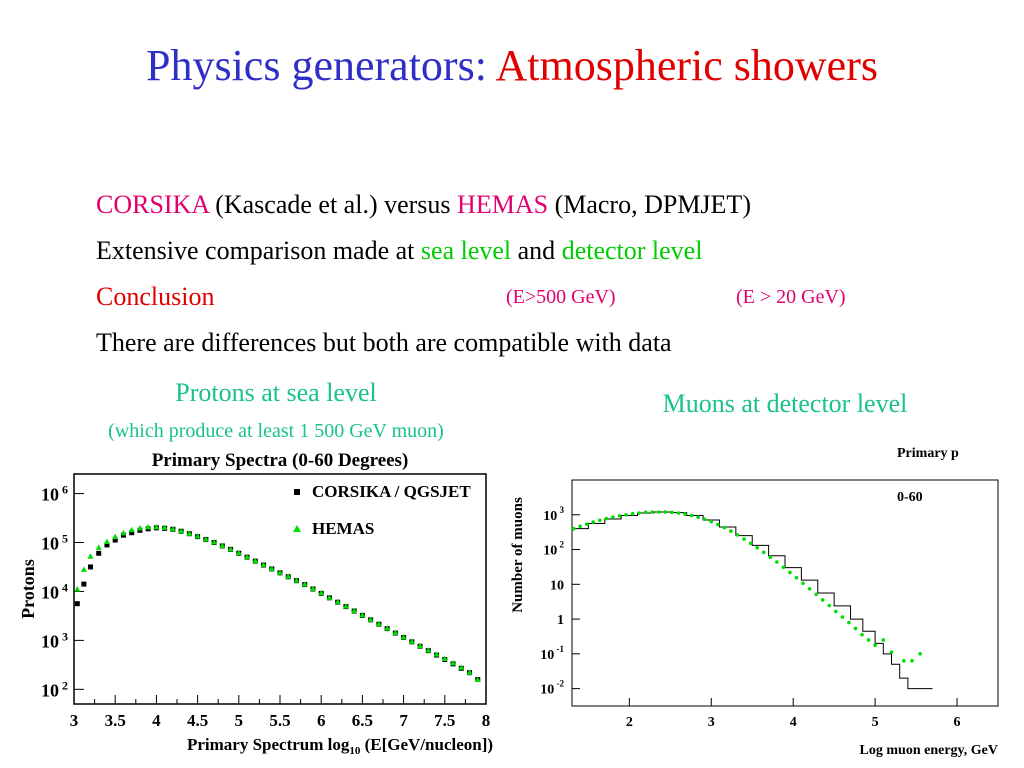 The width and height of the screenshot is (1024, 768). What do you see at coordinates (54, 494) in the screenshot?
I see `left-y-tick-label: 10 6` at bounding box center [54, 494].